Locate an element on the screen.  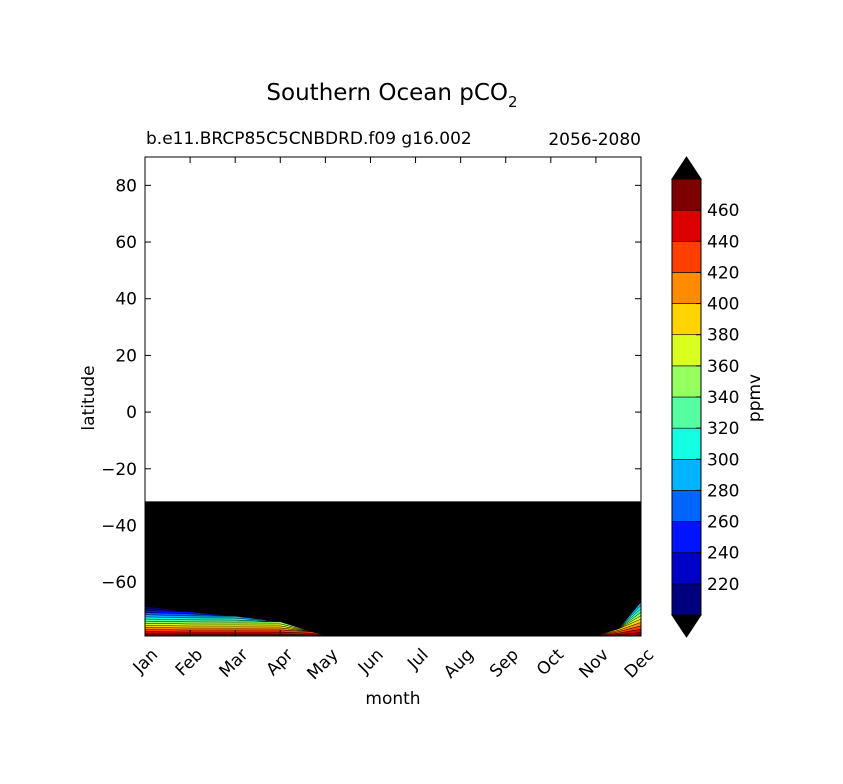
colorbar-tick-label-460: 460 is located at coordinates (723, 211).